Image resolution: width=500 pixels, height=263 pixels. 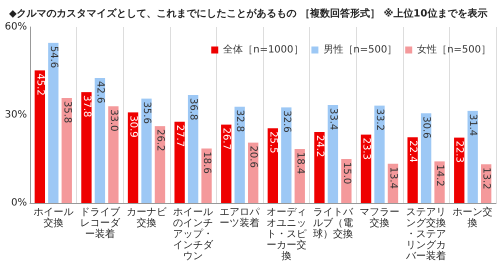 I want to click on legend-label: 全体［n=1000］, so click(x=263, y=50).